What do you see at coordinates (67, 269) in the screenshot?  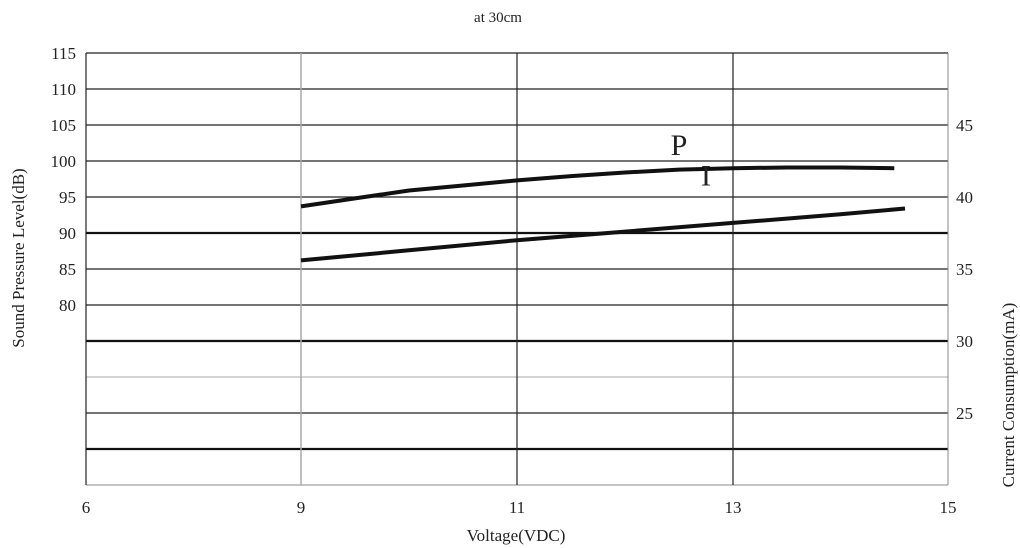 I see `y-tick-label: 85` at bounding box center [67, 269].